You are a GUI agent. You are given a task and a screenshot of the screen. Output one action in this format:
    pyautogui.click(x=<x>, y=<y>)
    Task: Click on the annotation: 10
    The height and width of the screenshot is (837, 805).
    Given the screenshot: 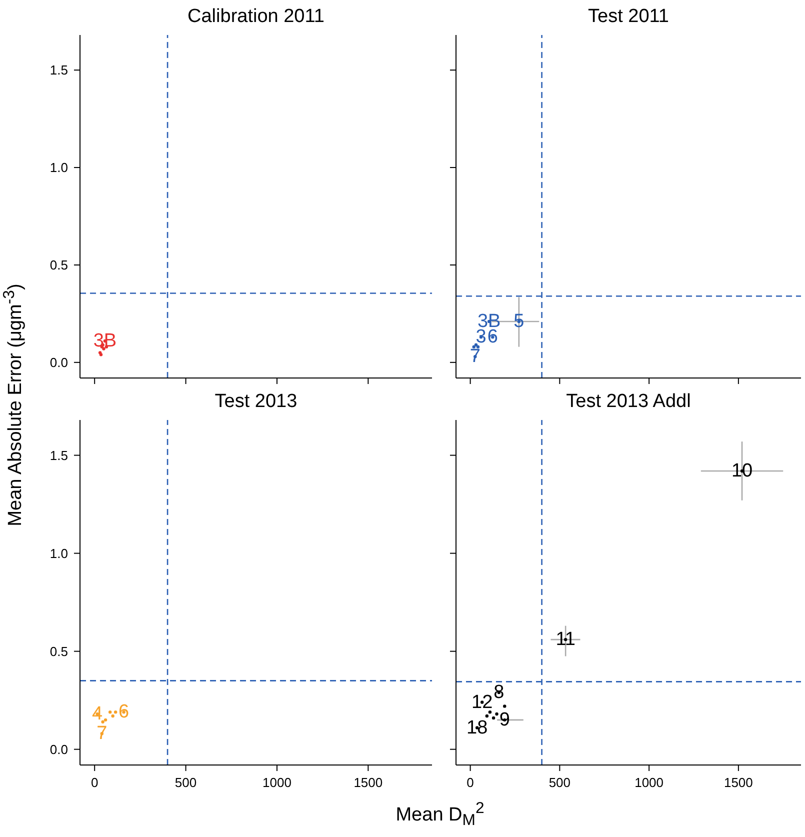 What is the action you would take?
    pyautogui.click(x=742, y=471)
    